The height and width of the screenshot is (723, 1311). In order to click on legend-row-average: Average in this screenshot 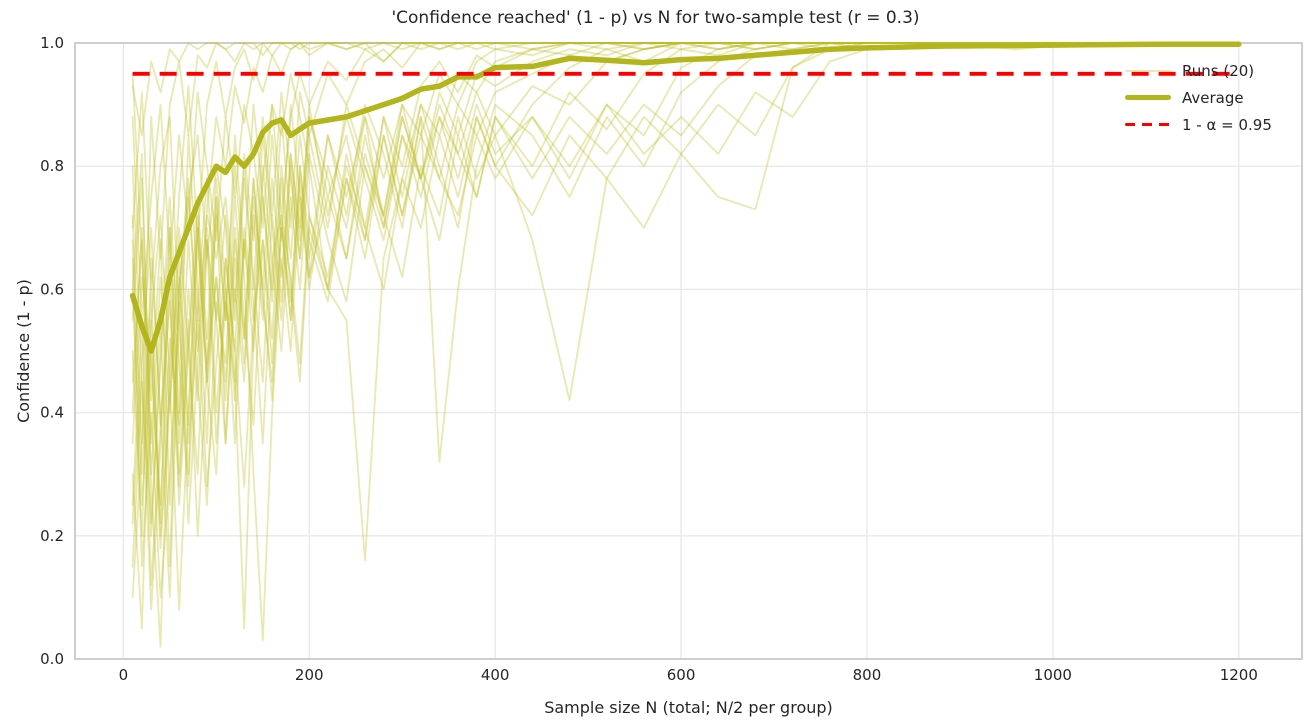, I will do `click(1198, 97)`.